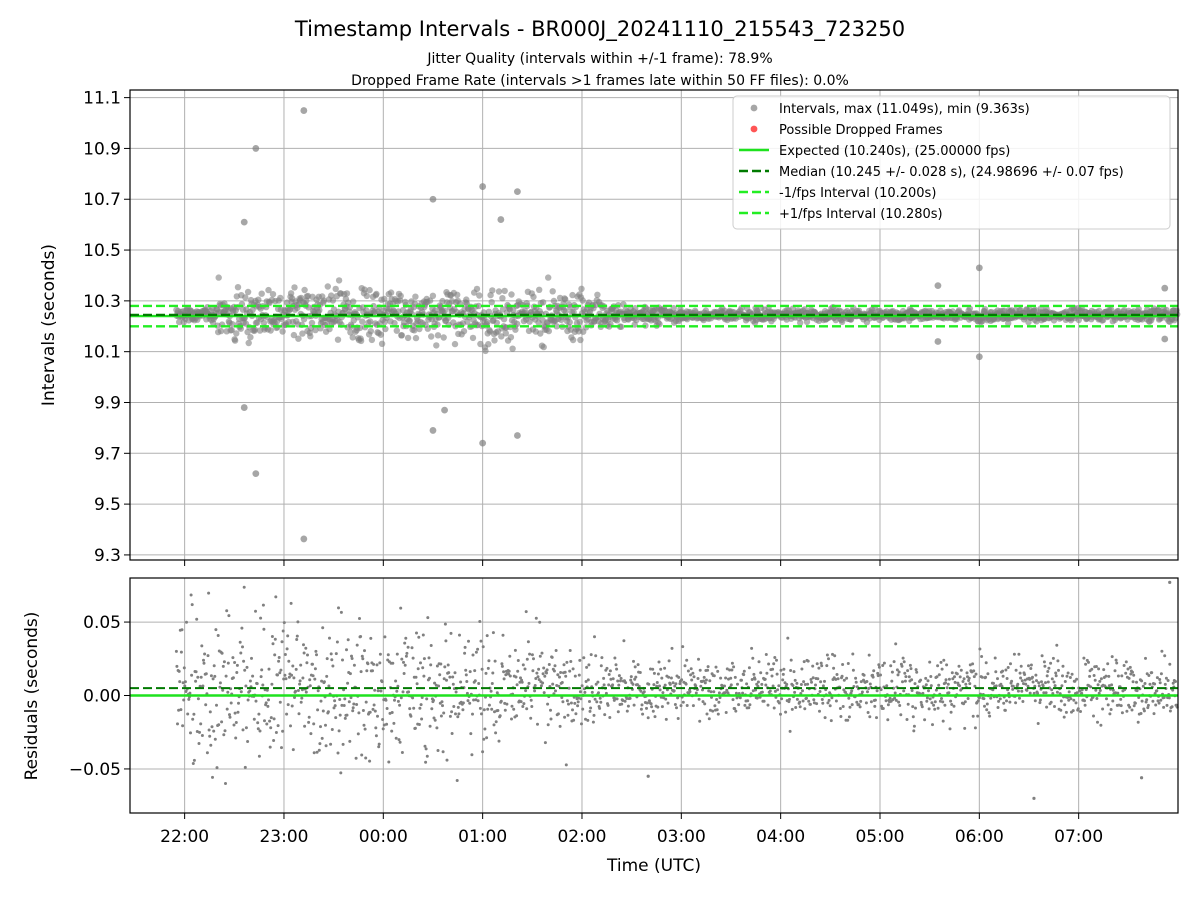 The image size is (1200, 904). I want to click on bottom-y-tick-label: 0.00, so click(102, 697).